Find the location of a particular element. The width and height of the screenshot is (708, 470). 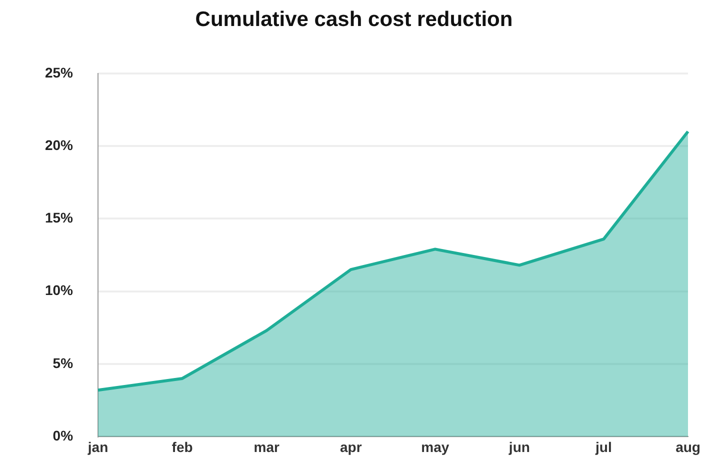

x-tick-label: jan is located at coordinates (97, 446).